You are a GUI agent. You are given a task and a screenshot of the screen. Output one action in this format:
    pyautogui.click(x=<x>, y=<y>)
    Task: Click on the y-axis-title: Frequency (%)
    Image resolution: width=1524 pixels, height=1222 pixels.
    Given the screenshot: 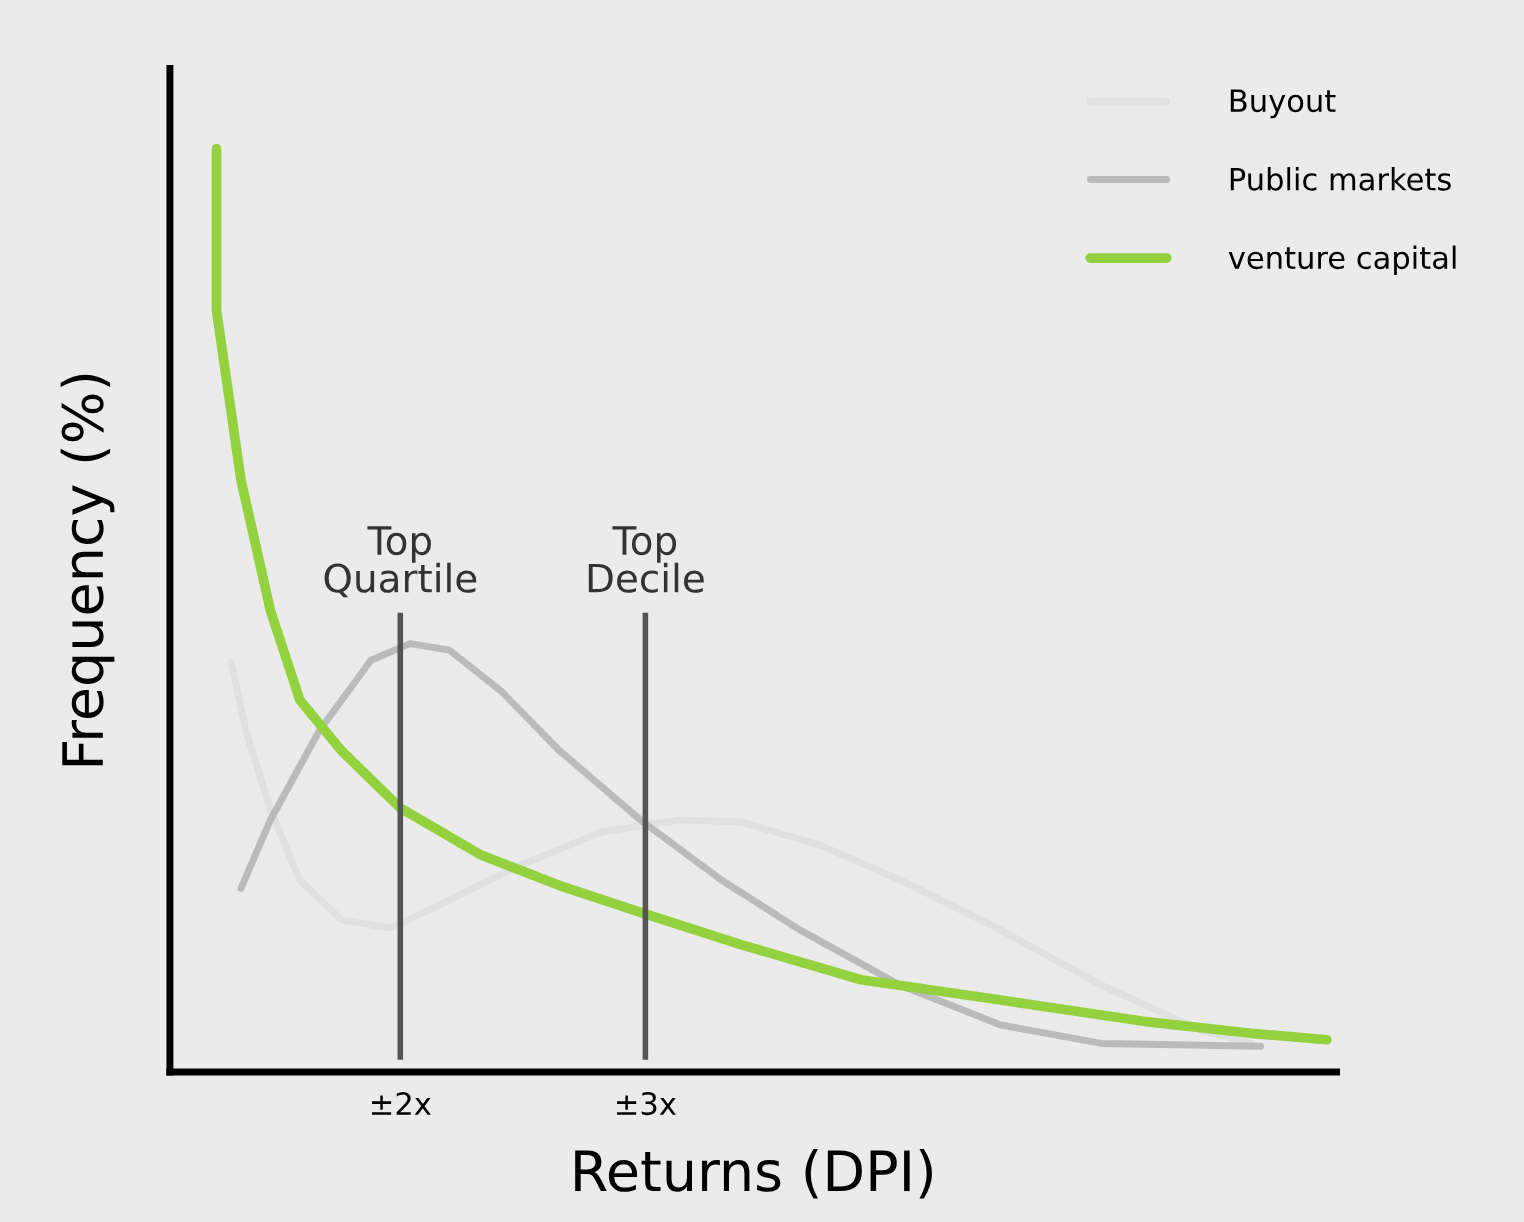 What is the action you would take?
    pyautogui.click(x=87, y=570)
    